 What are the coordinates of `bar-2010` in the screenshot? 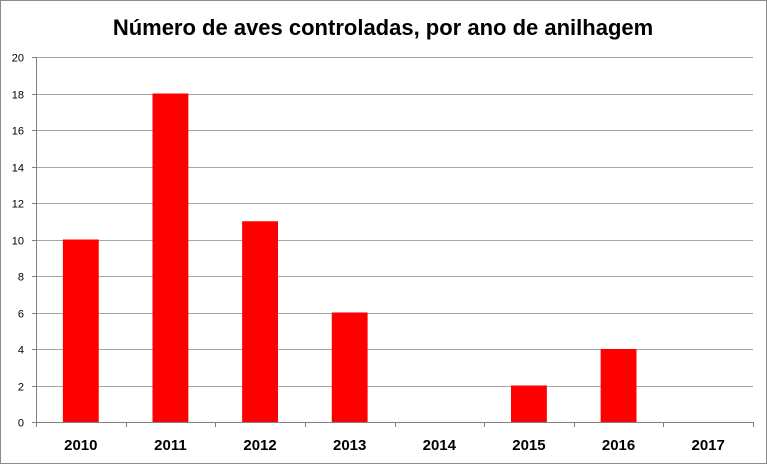 It's located at (80, 330).